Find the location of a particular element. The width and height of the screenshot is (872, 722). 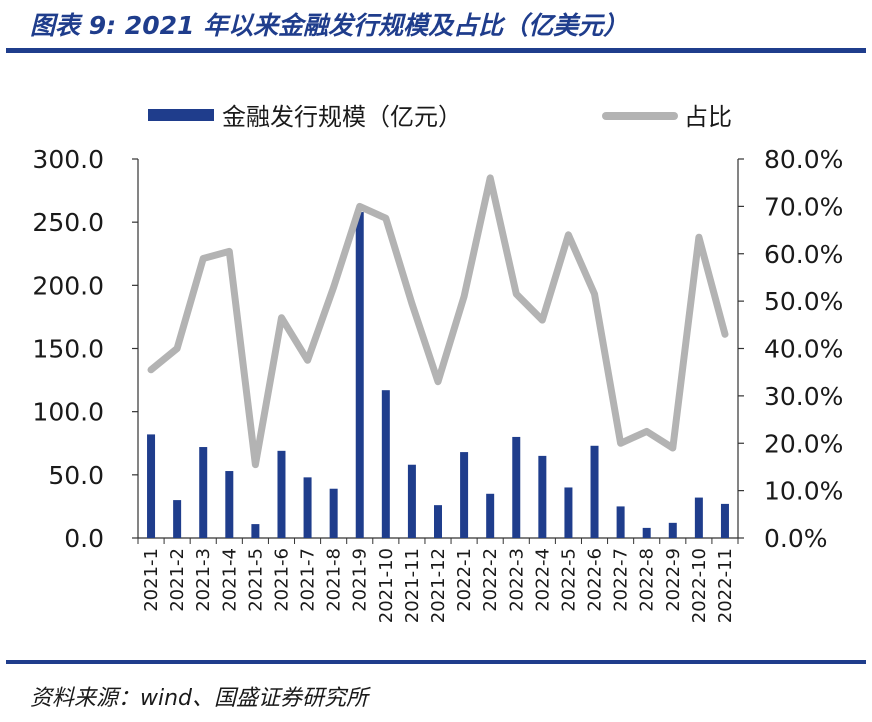

legend-bar-swatch is located at coordinates (181, 115).